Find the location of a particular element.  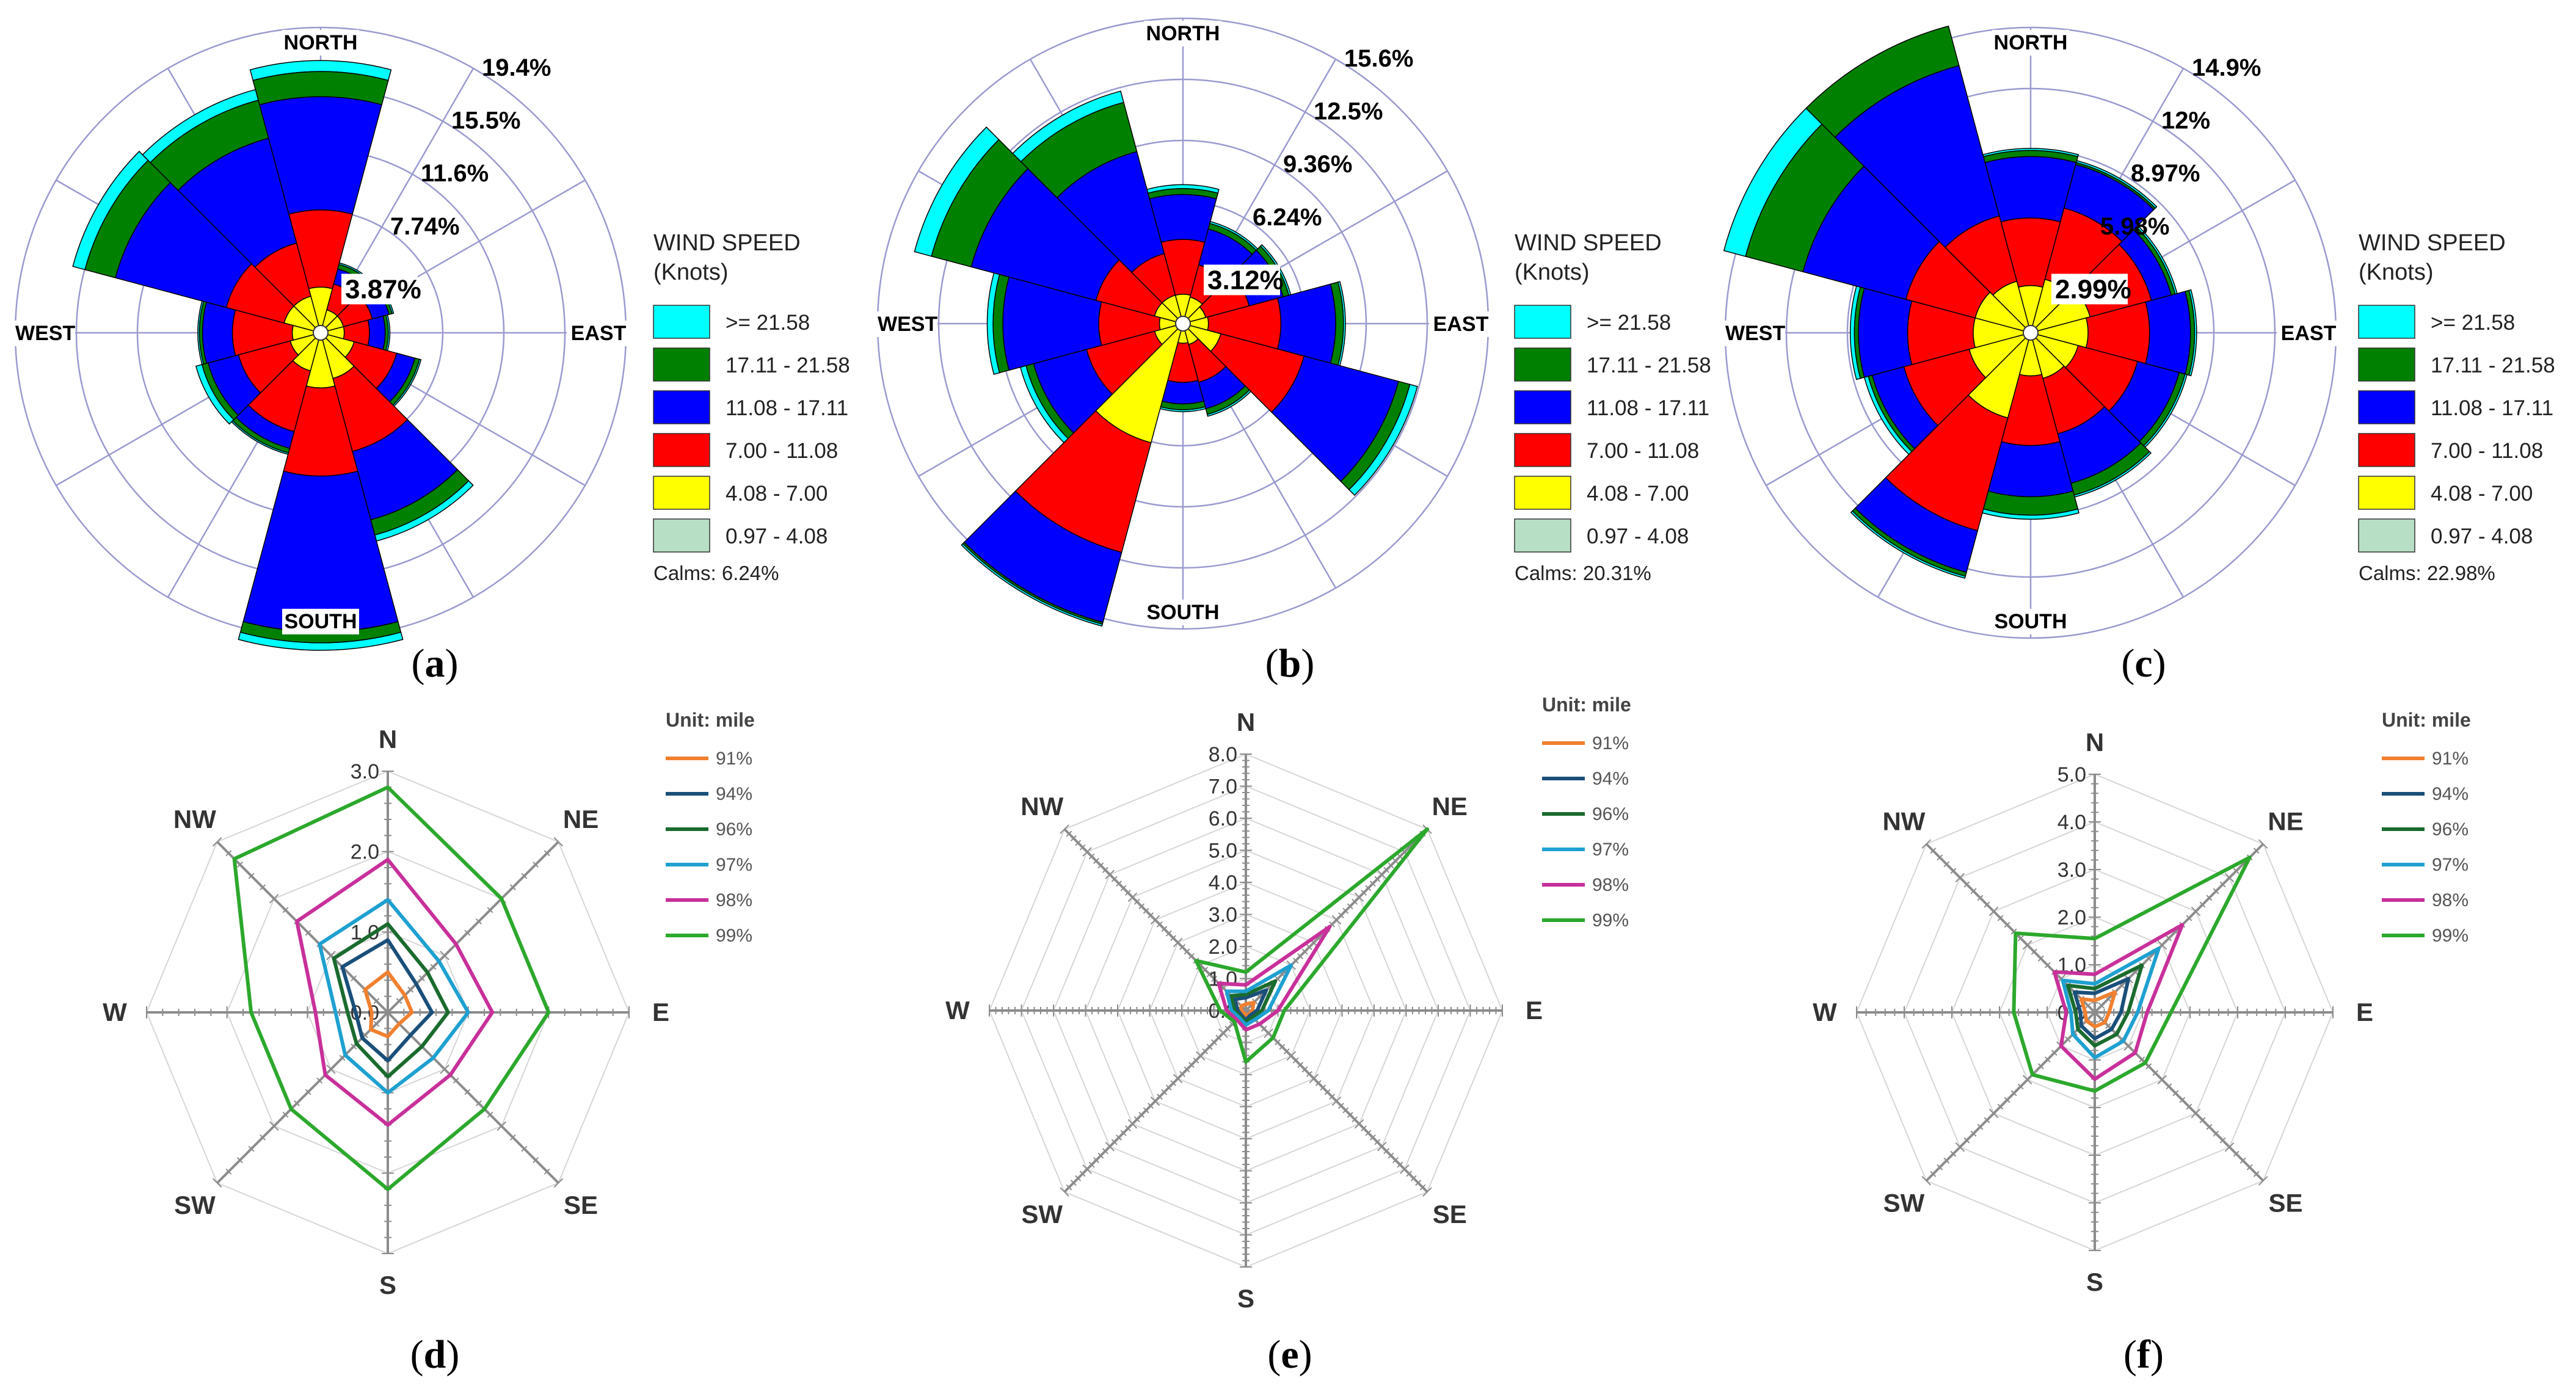

ring-label: 14.9% is located at coordinates (2226, 67).